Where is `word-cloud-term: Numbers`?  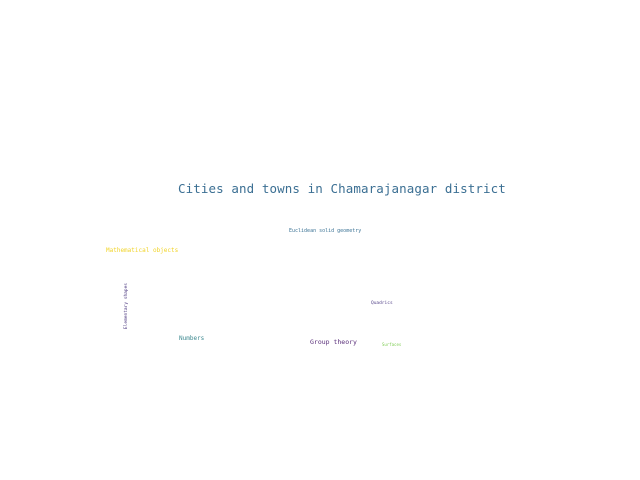 word-cloud-term: Numbers is located at coordinates (192, 338).